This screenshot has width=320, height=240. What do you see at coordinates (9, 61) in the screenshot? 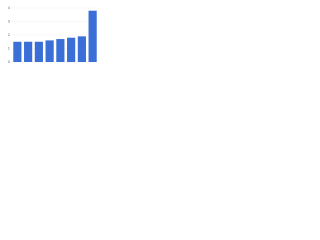
I see `y-tick-label: 0` at bounding box center [9, 61].